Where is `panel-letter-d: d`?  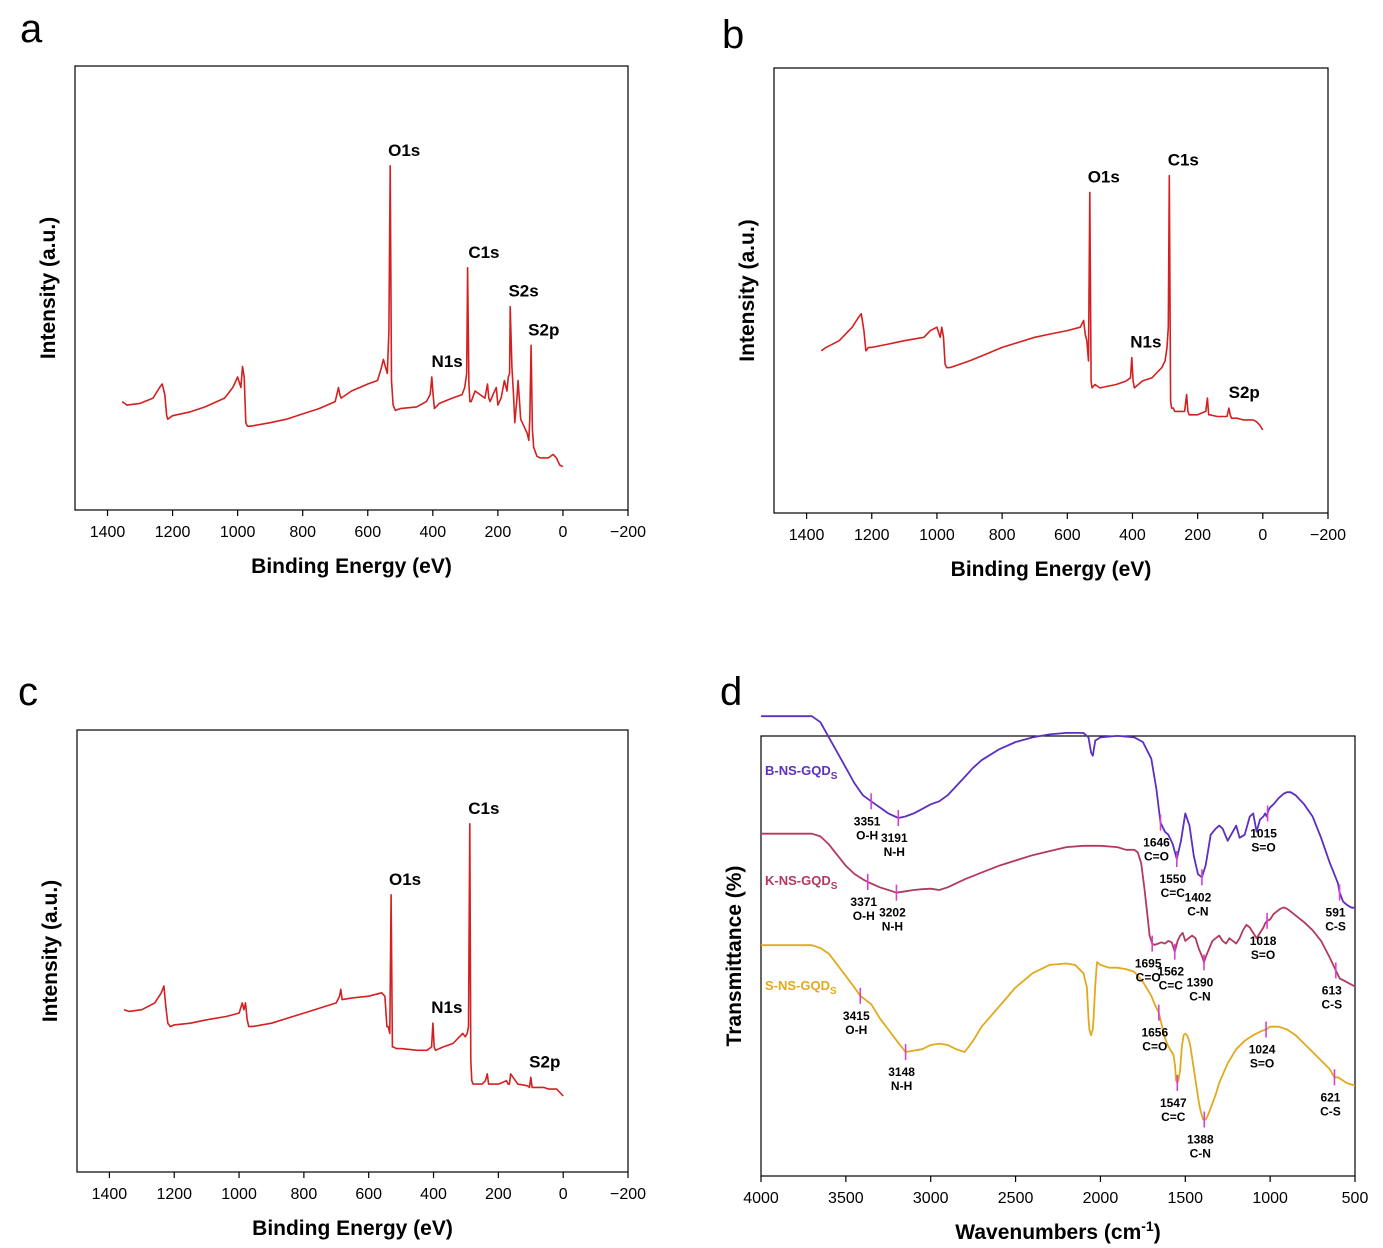
panel-letter-d: d is located at coordinates (731, 692).